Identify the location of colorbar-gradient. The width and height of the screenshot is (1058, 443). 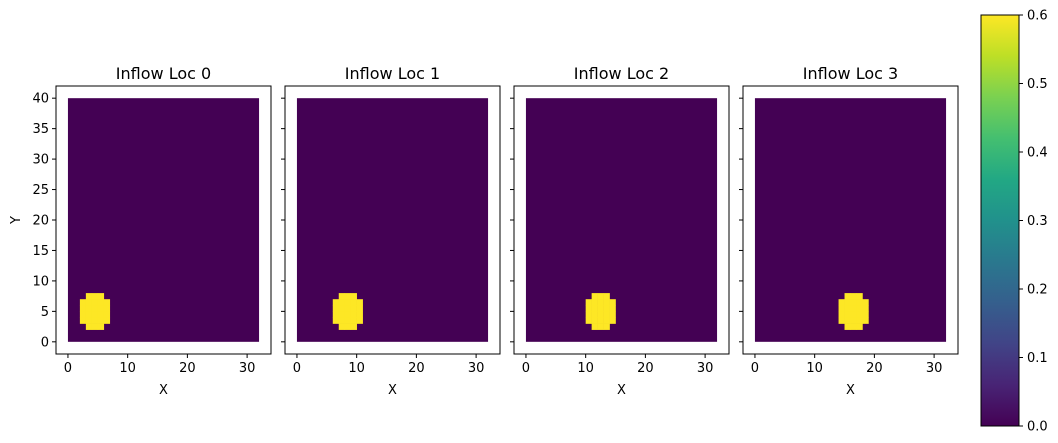
(1000, 220).